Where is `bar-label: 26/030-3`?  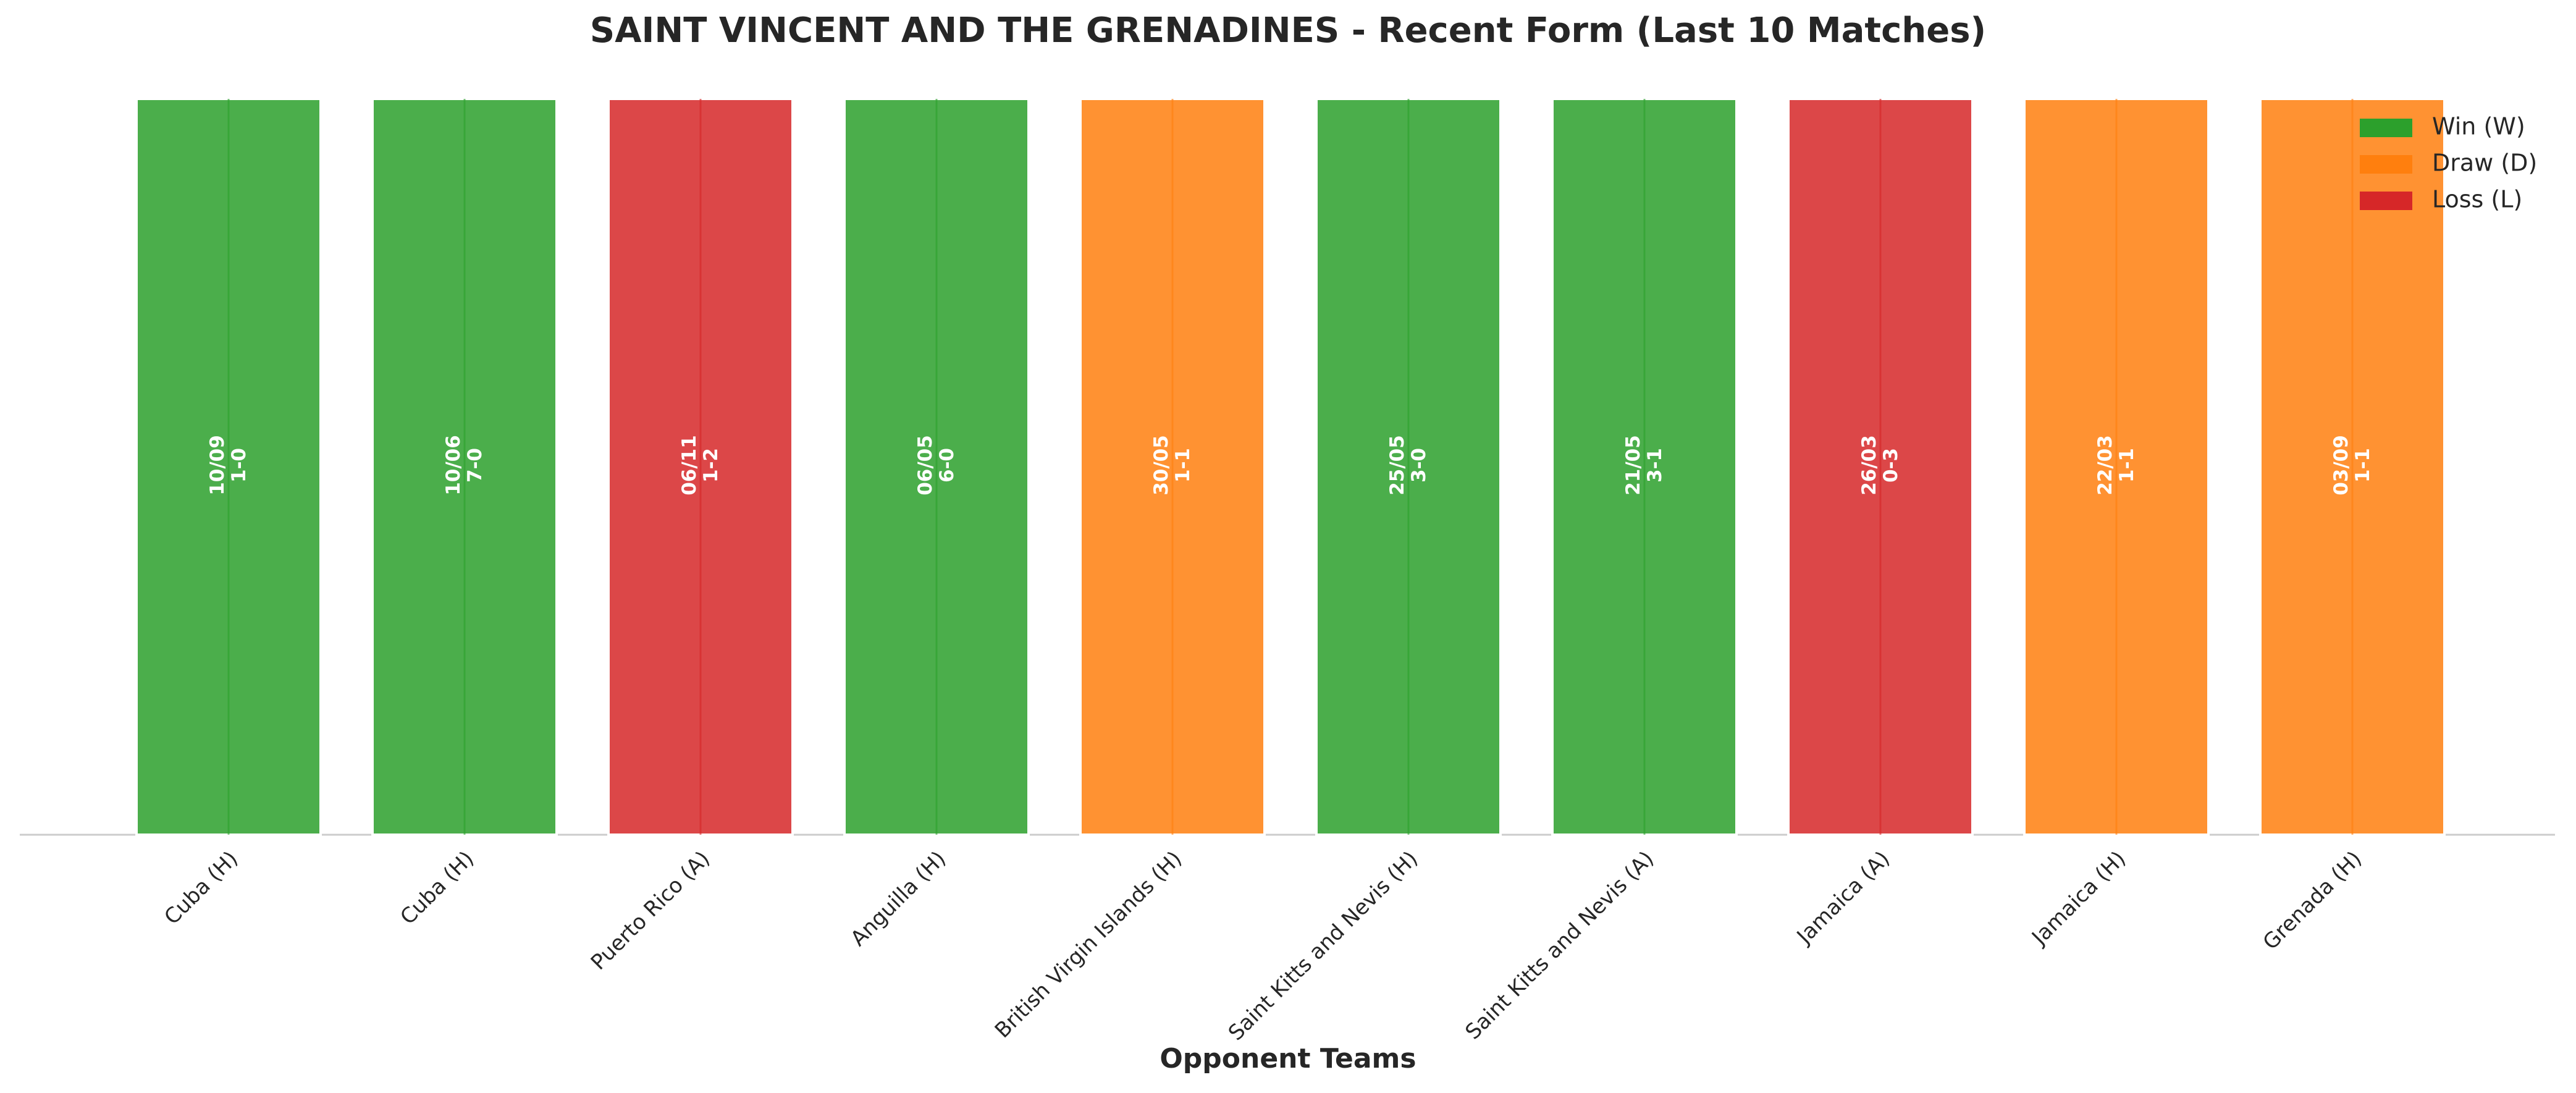
bar-label: 26/030-3 is located at coordinates (1880, 465).